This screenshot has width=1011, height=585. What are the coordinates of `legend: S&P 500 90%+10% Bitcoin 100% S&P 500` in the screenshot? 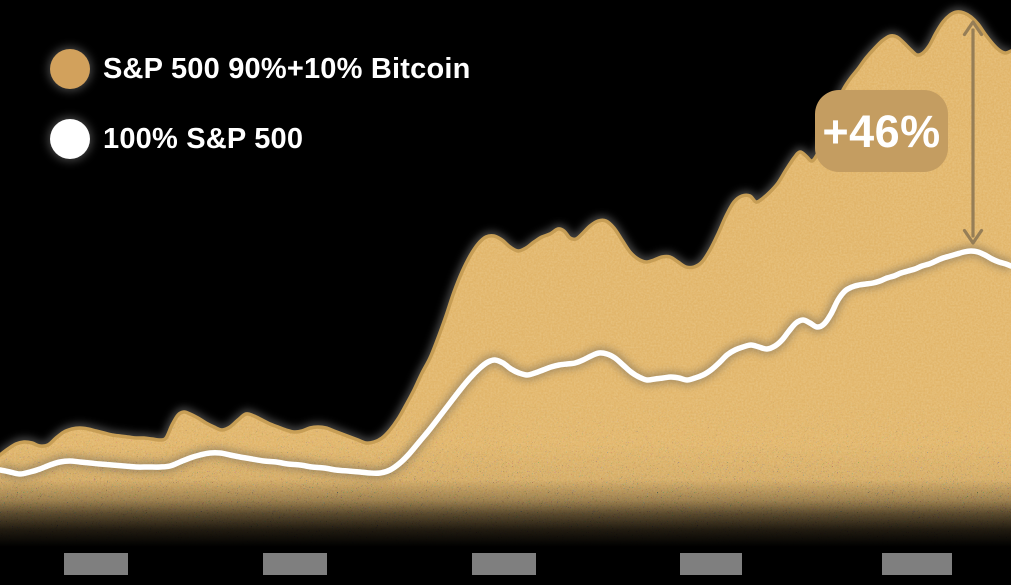 It's located at (260, 119).